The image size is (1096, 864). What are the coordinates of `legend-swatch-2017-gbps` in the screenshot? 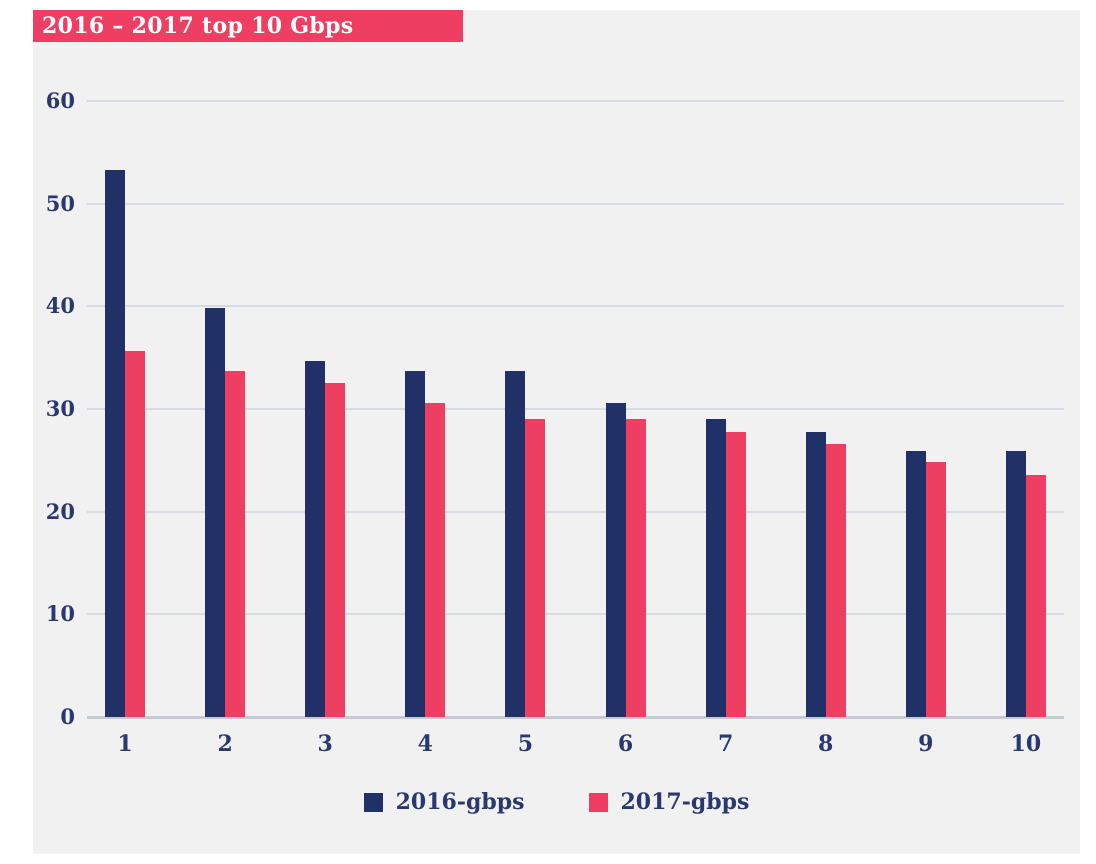 It's located at (598, 802).